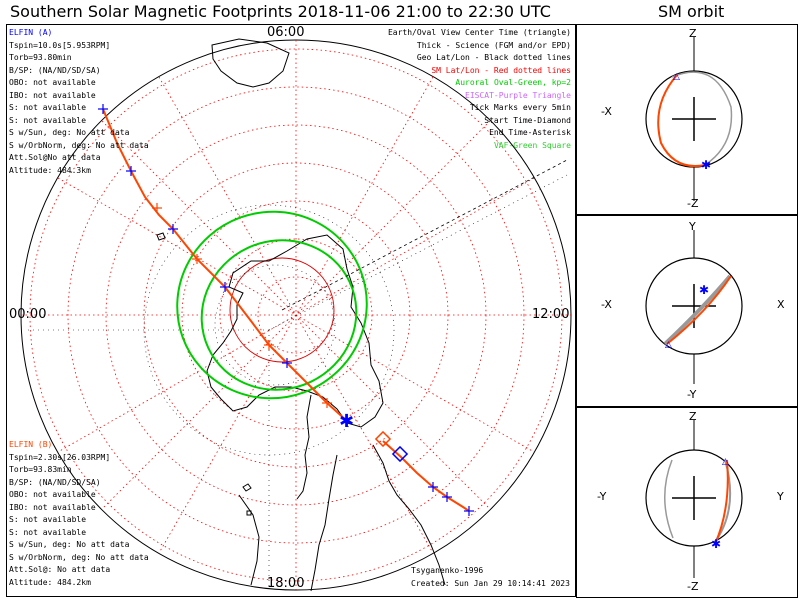 The height and width of the screenshot is (600, 800). Describe the element at coordinates (79, 557) in the screenshot. I see `elfin-b-line: S w/OrbNorm, deg: No att data` at that location.